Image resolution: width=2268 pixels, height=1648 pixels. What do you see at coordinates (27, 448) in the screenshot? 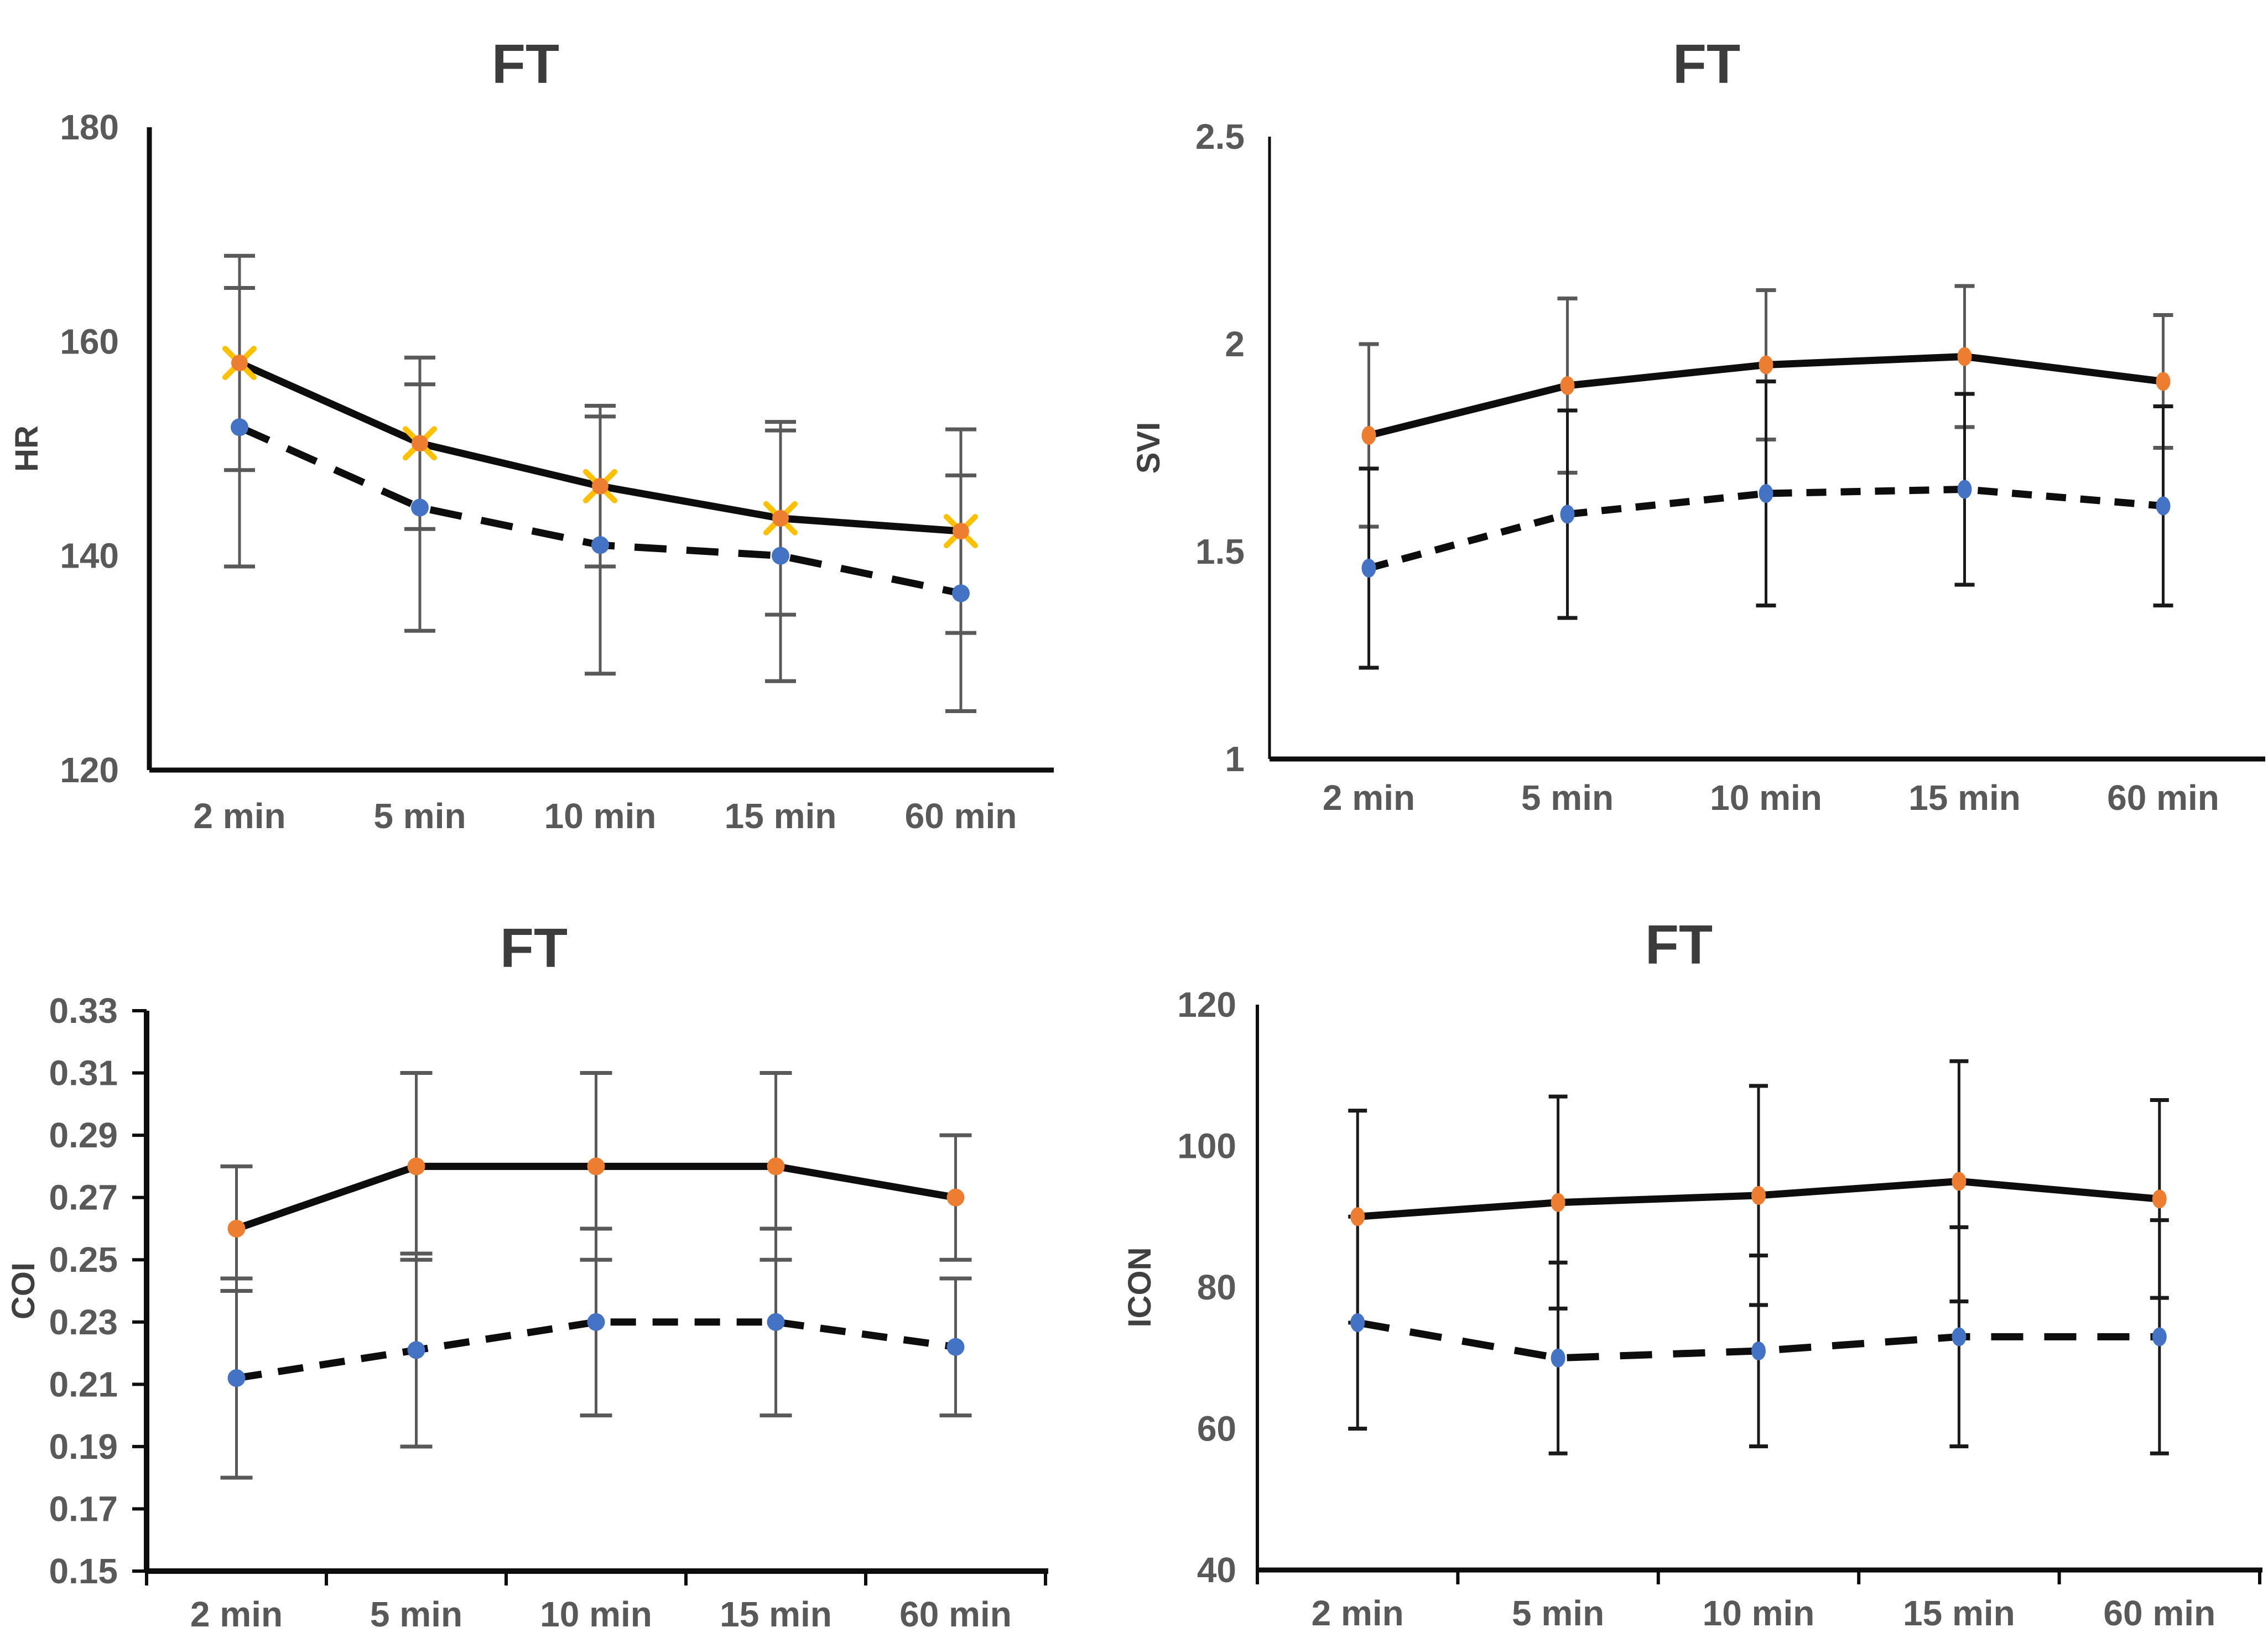
I see `y-axis-title: HR` at bounding box center [27, 448].